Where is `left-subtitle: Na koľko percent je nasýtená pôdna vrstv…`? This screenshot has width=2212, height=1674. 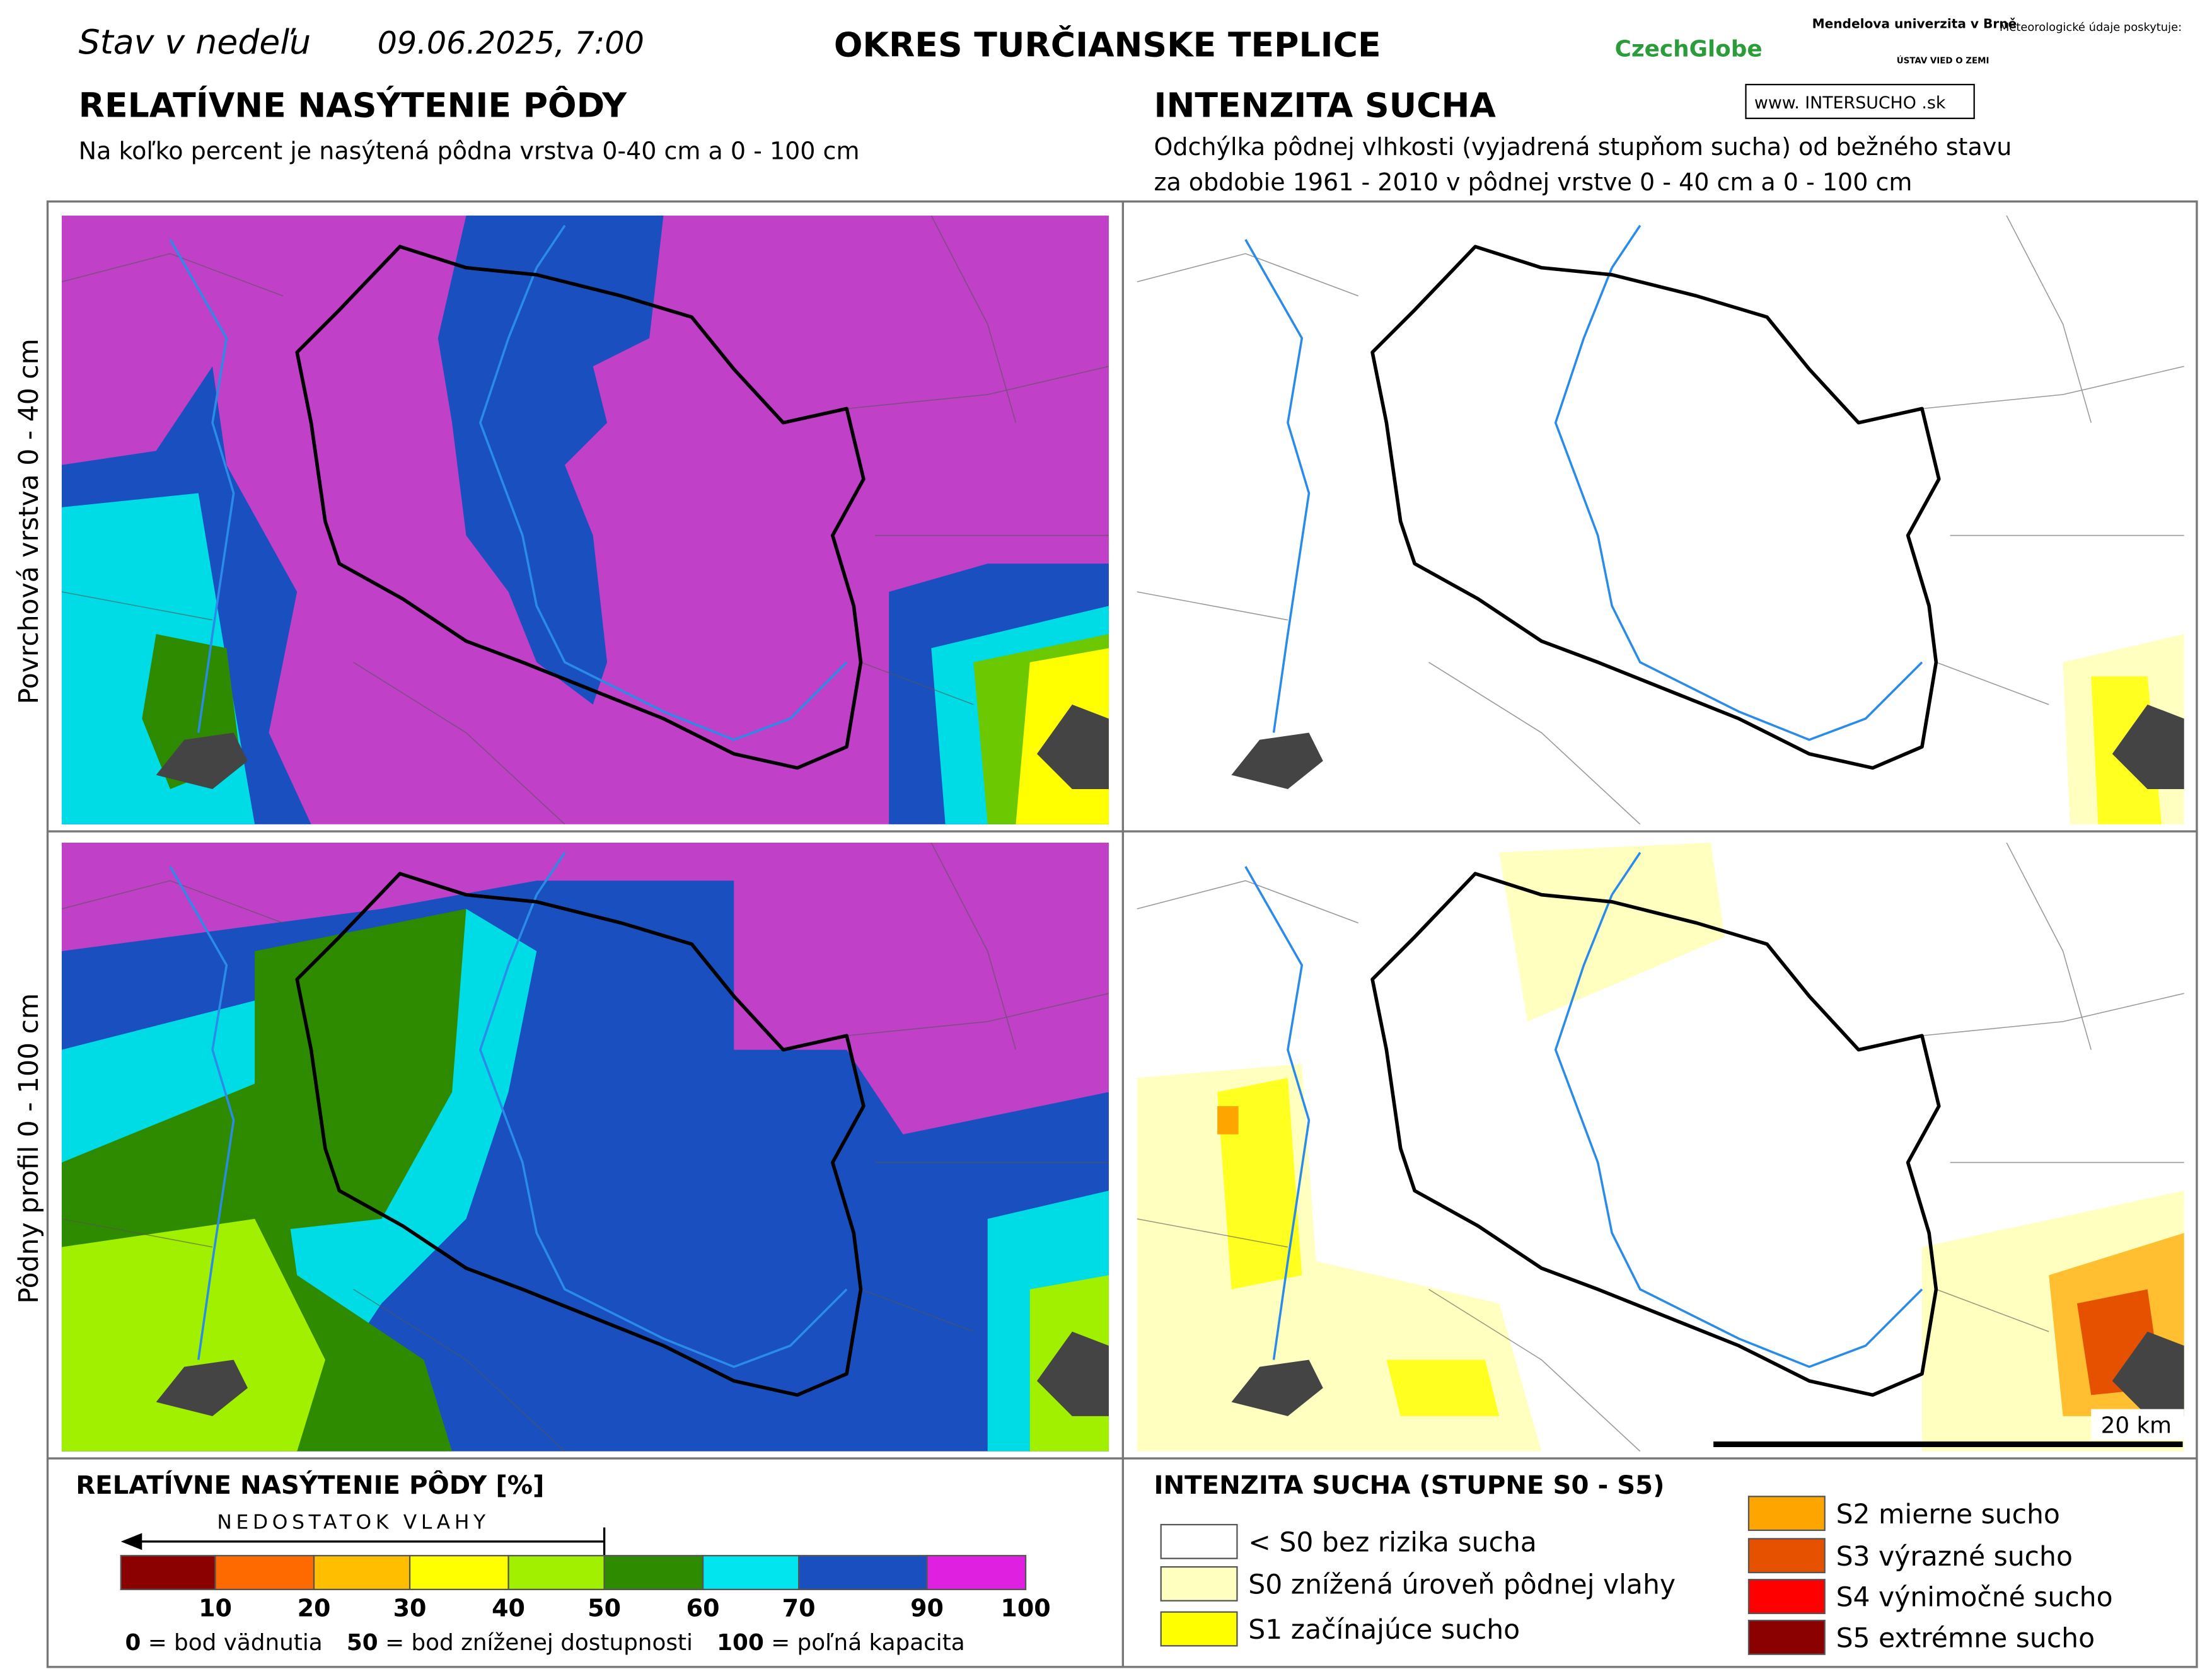 left-subtitle: Na koľko percent je nasýtená pôdna vrstv… is located at coordinates (469, 151).